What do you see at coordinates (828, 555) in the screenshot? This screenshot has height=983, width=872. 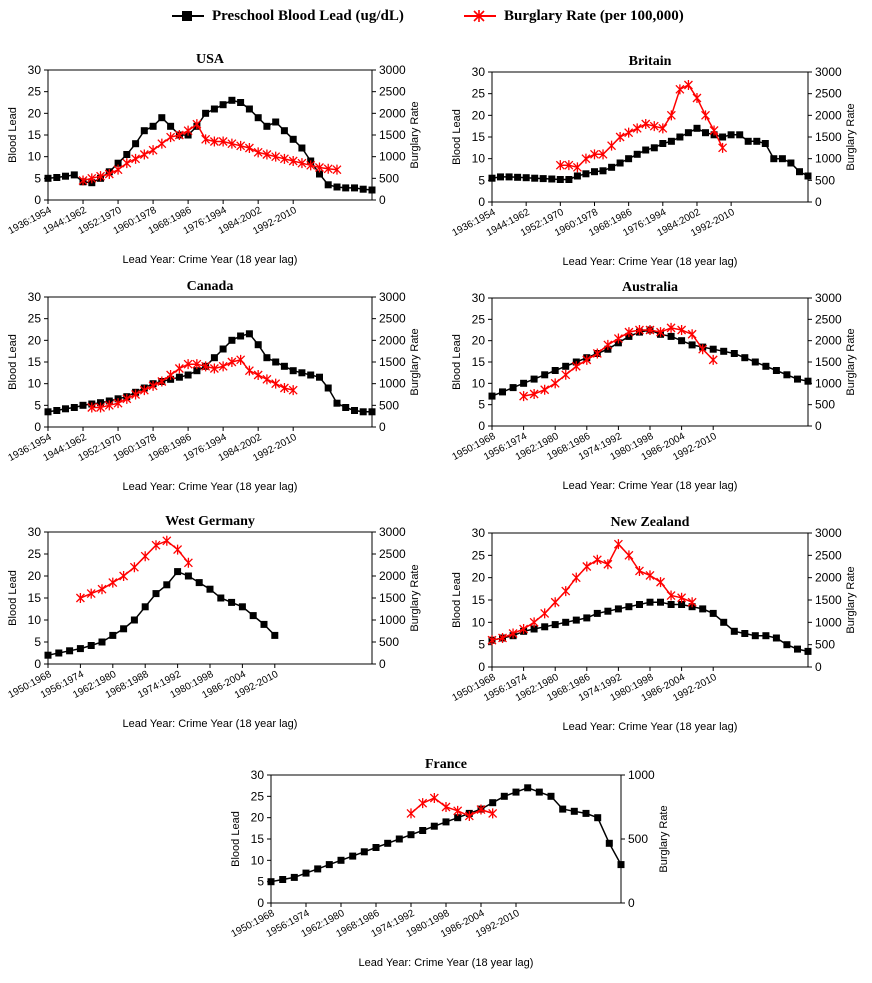 I see `y2-tick-label: 2500` at bounding box center [828, 555].